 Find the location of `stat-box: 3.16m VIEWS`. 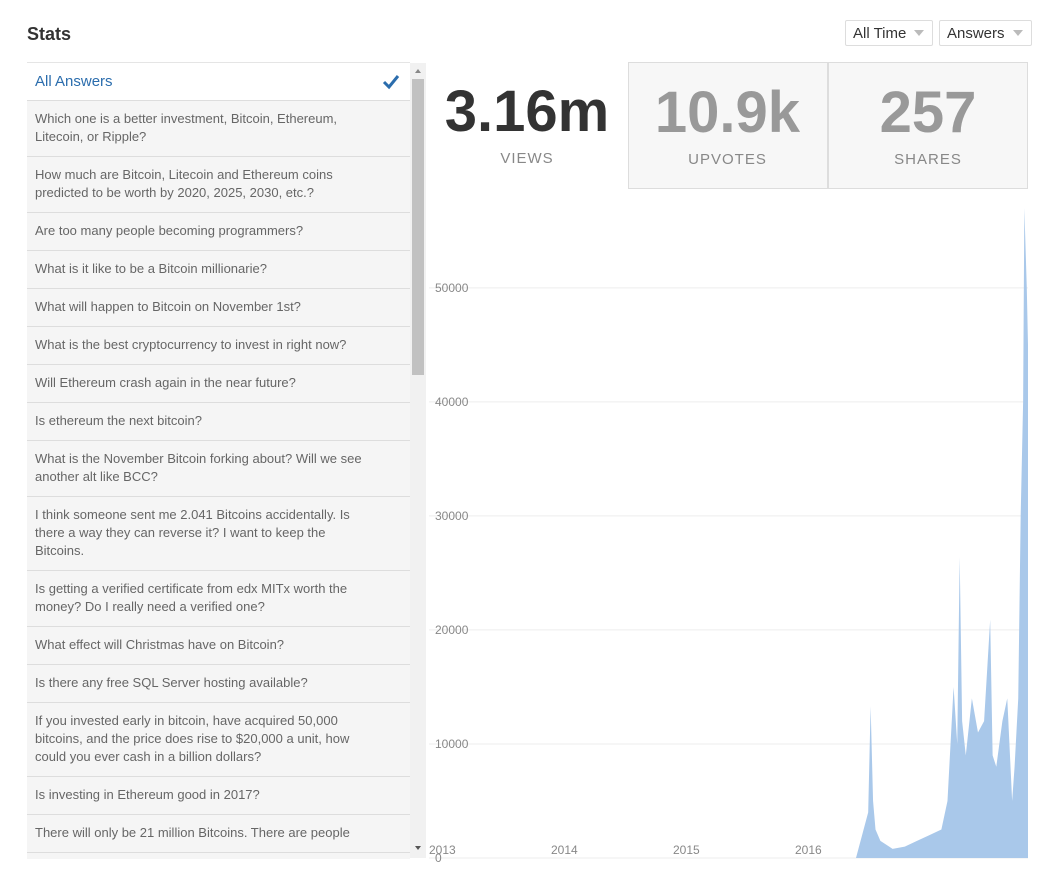

stat-box: 3.16m VIEWS is located at coordinates (527, 125).